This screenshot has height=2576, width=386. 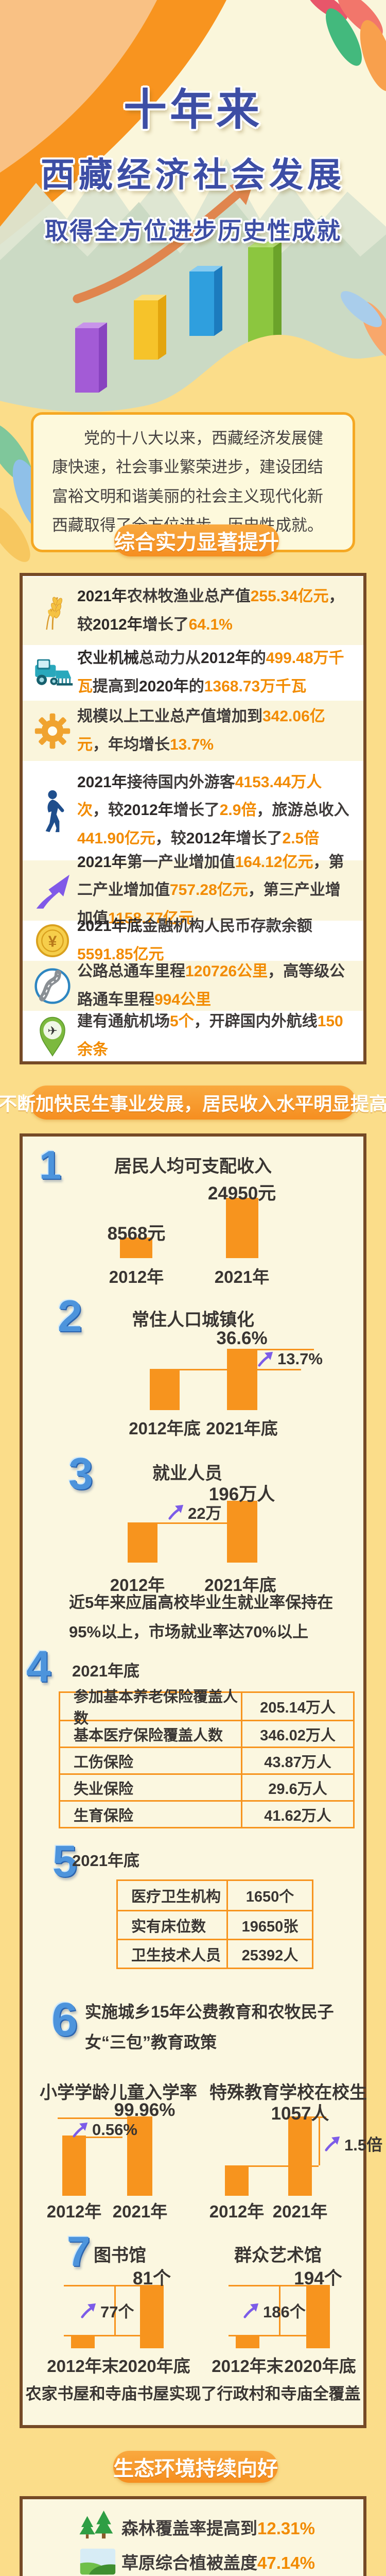 What do you see at coordinates (193, 940) in the screenshot?
I see `stat-row: ¥2021年底金融机构人民币存款余额 5591.85亿元` at bounding box center [193, 940].